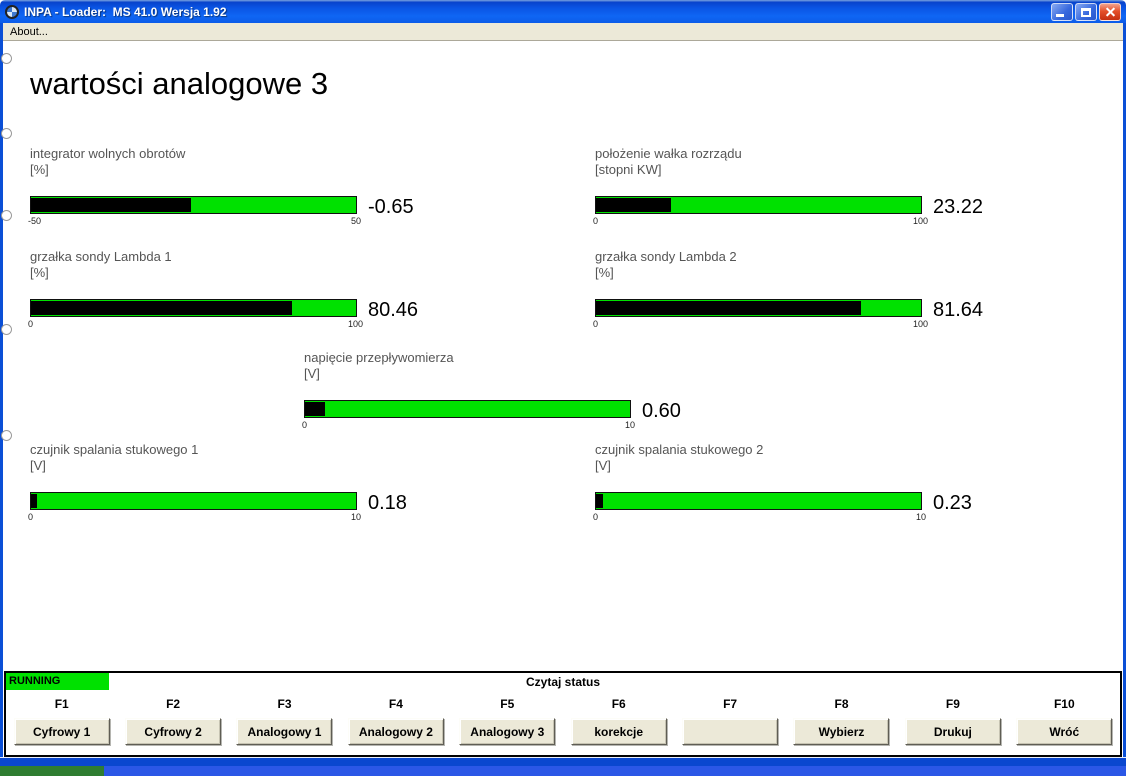 Image resolution: width=1126 pixels, height=776 pixels. Describe the element at coordinates (952, 731) in the screenshot. I see `fkey-button-f9: Drukuj` at that location.